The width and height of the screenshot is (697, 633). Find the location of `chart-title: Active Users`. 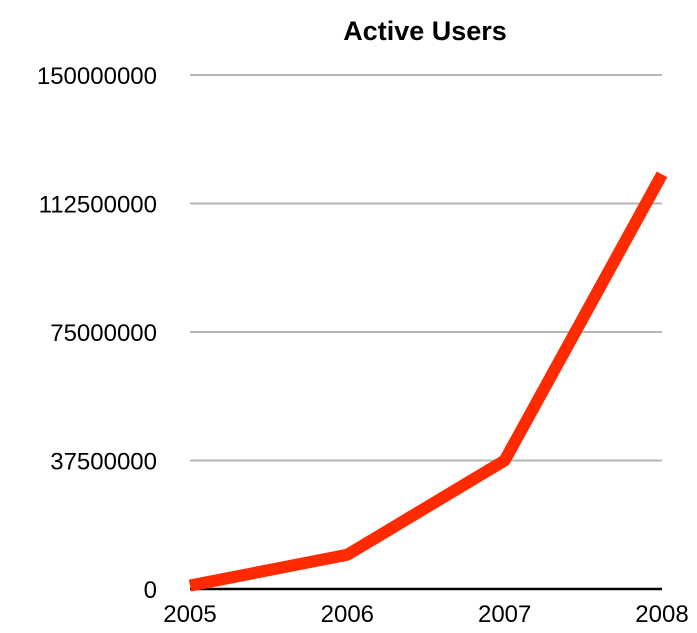

chart-title: Active Users is located at coordinates (425, 31).